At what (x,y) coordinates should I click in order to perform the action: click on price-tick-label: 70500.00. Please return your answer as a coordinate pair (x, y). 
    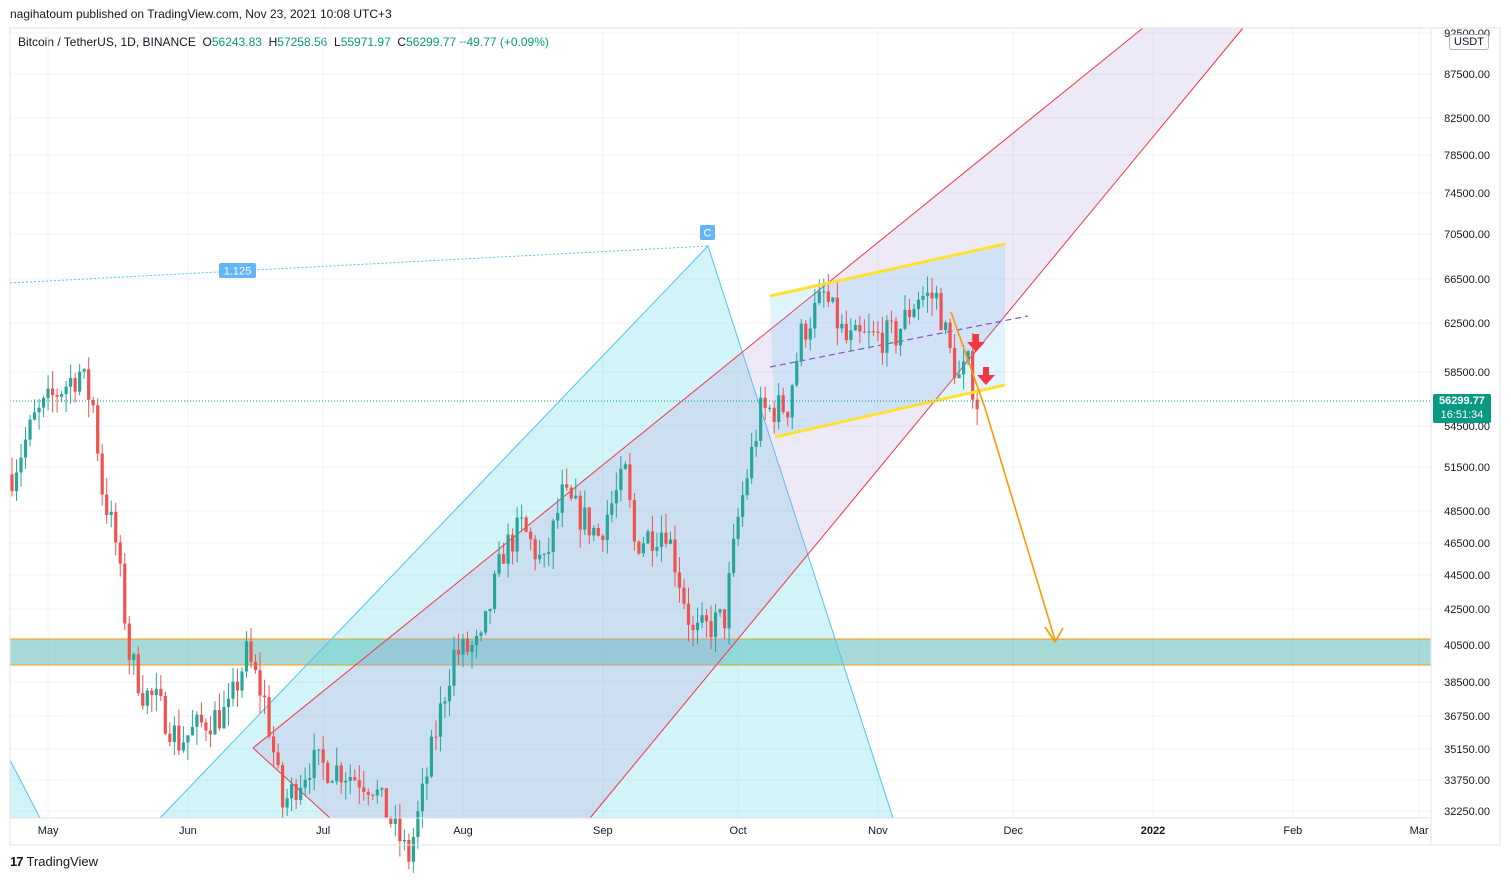
    Looking at the image, I should click on (1467, 235).